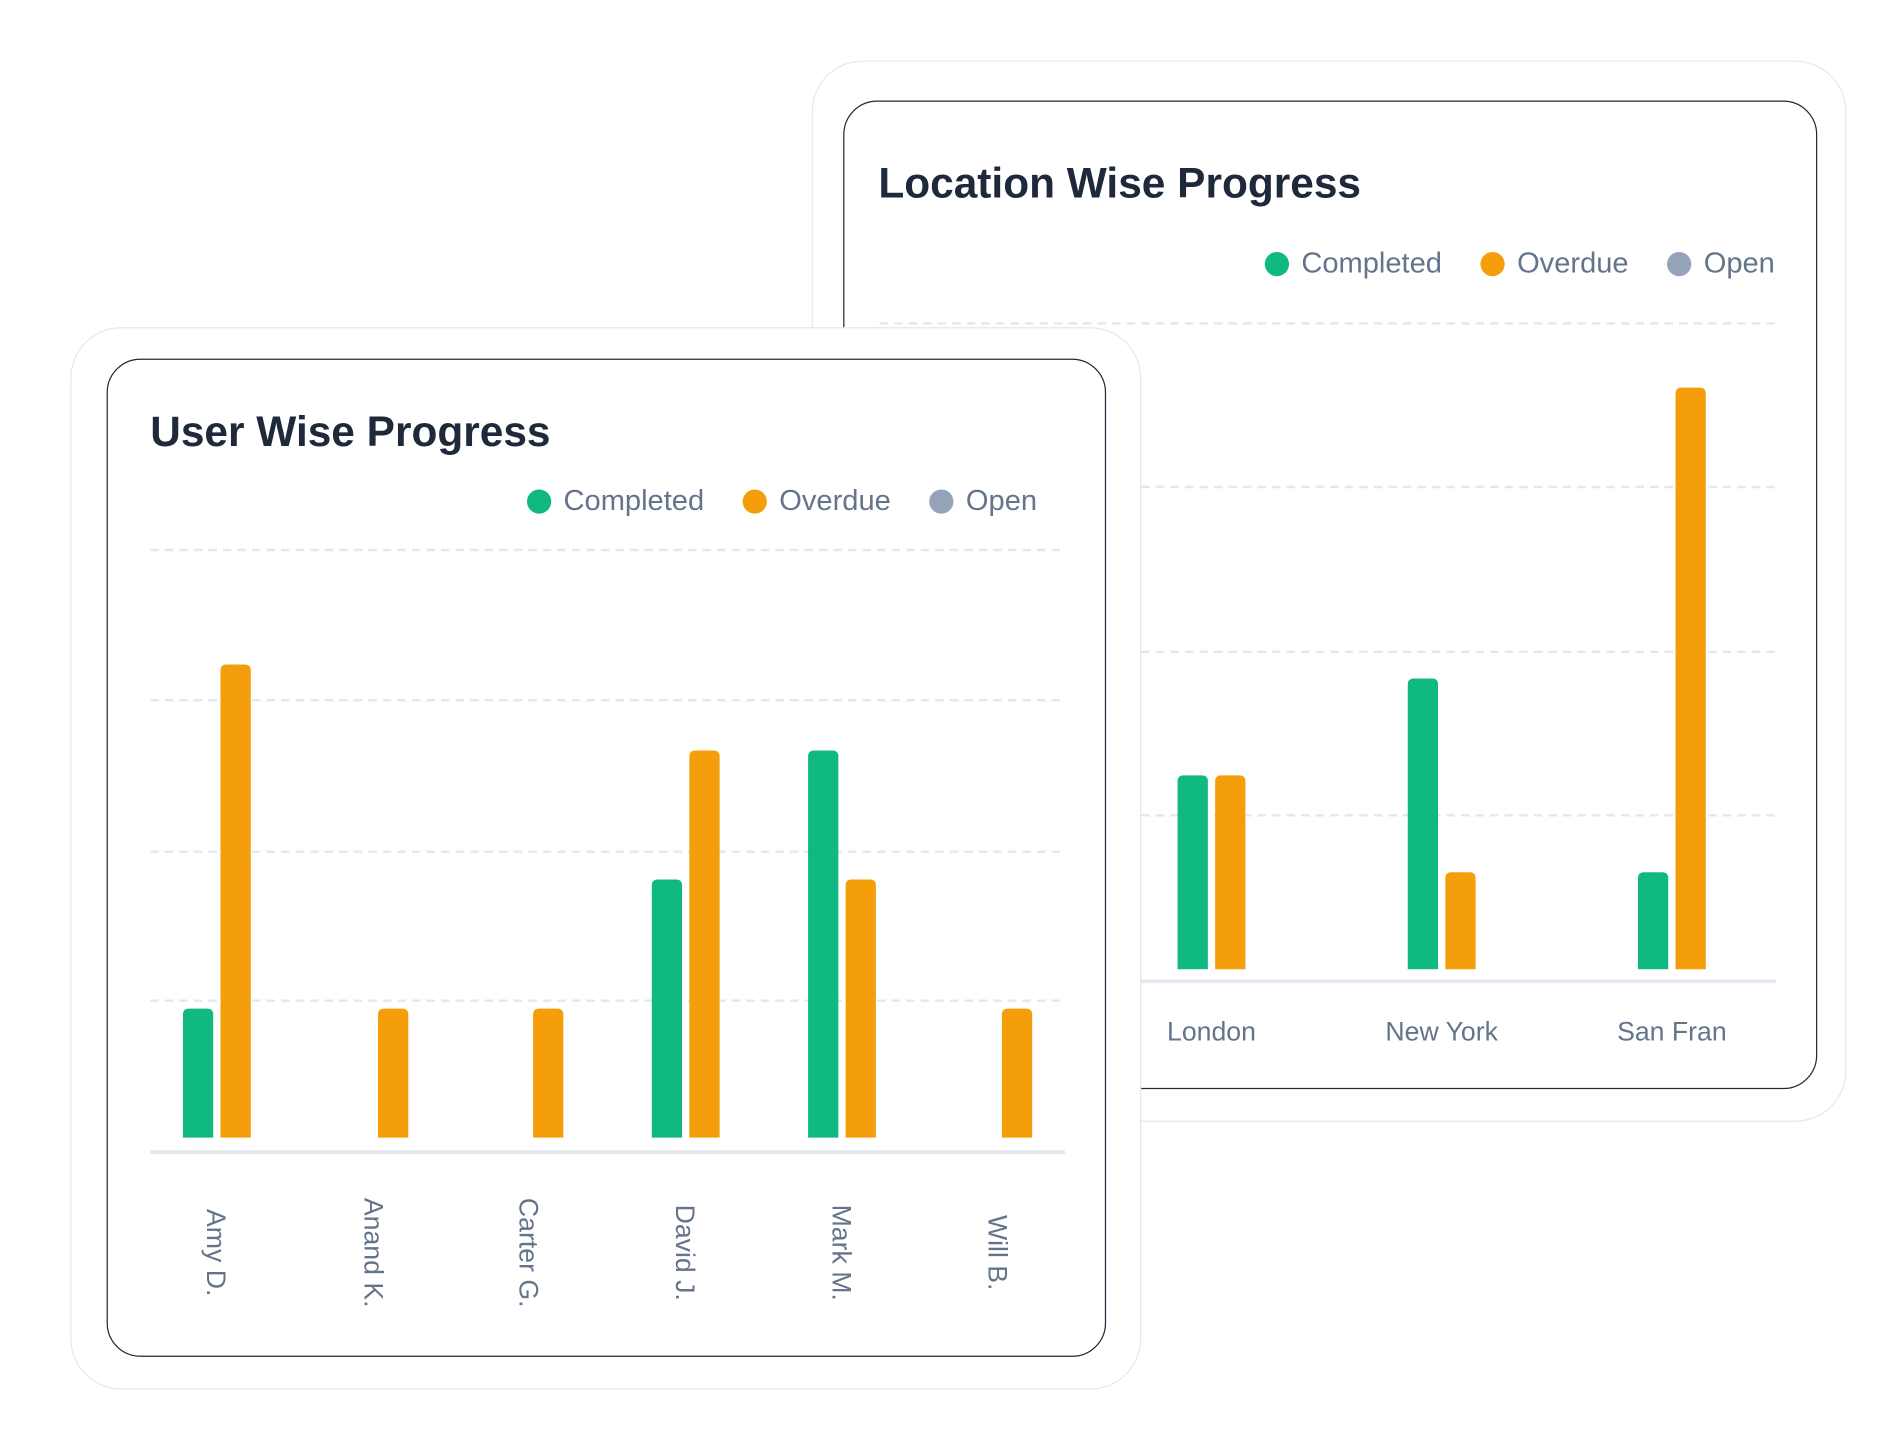 Image resolution: width=1890 pixels, height=1436 pixels. What do you see at coordinates (1120, 183) in the screenshot?
I see `chart-title: Location Wise Progress` at bounding box center [1120, 183].